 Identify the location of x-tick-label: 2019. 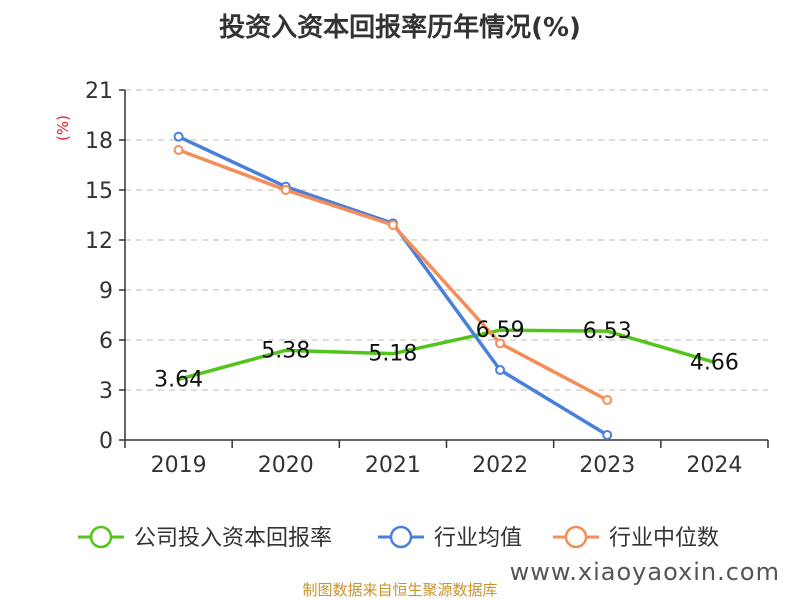
(179, 465).